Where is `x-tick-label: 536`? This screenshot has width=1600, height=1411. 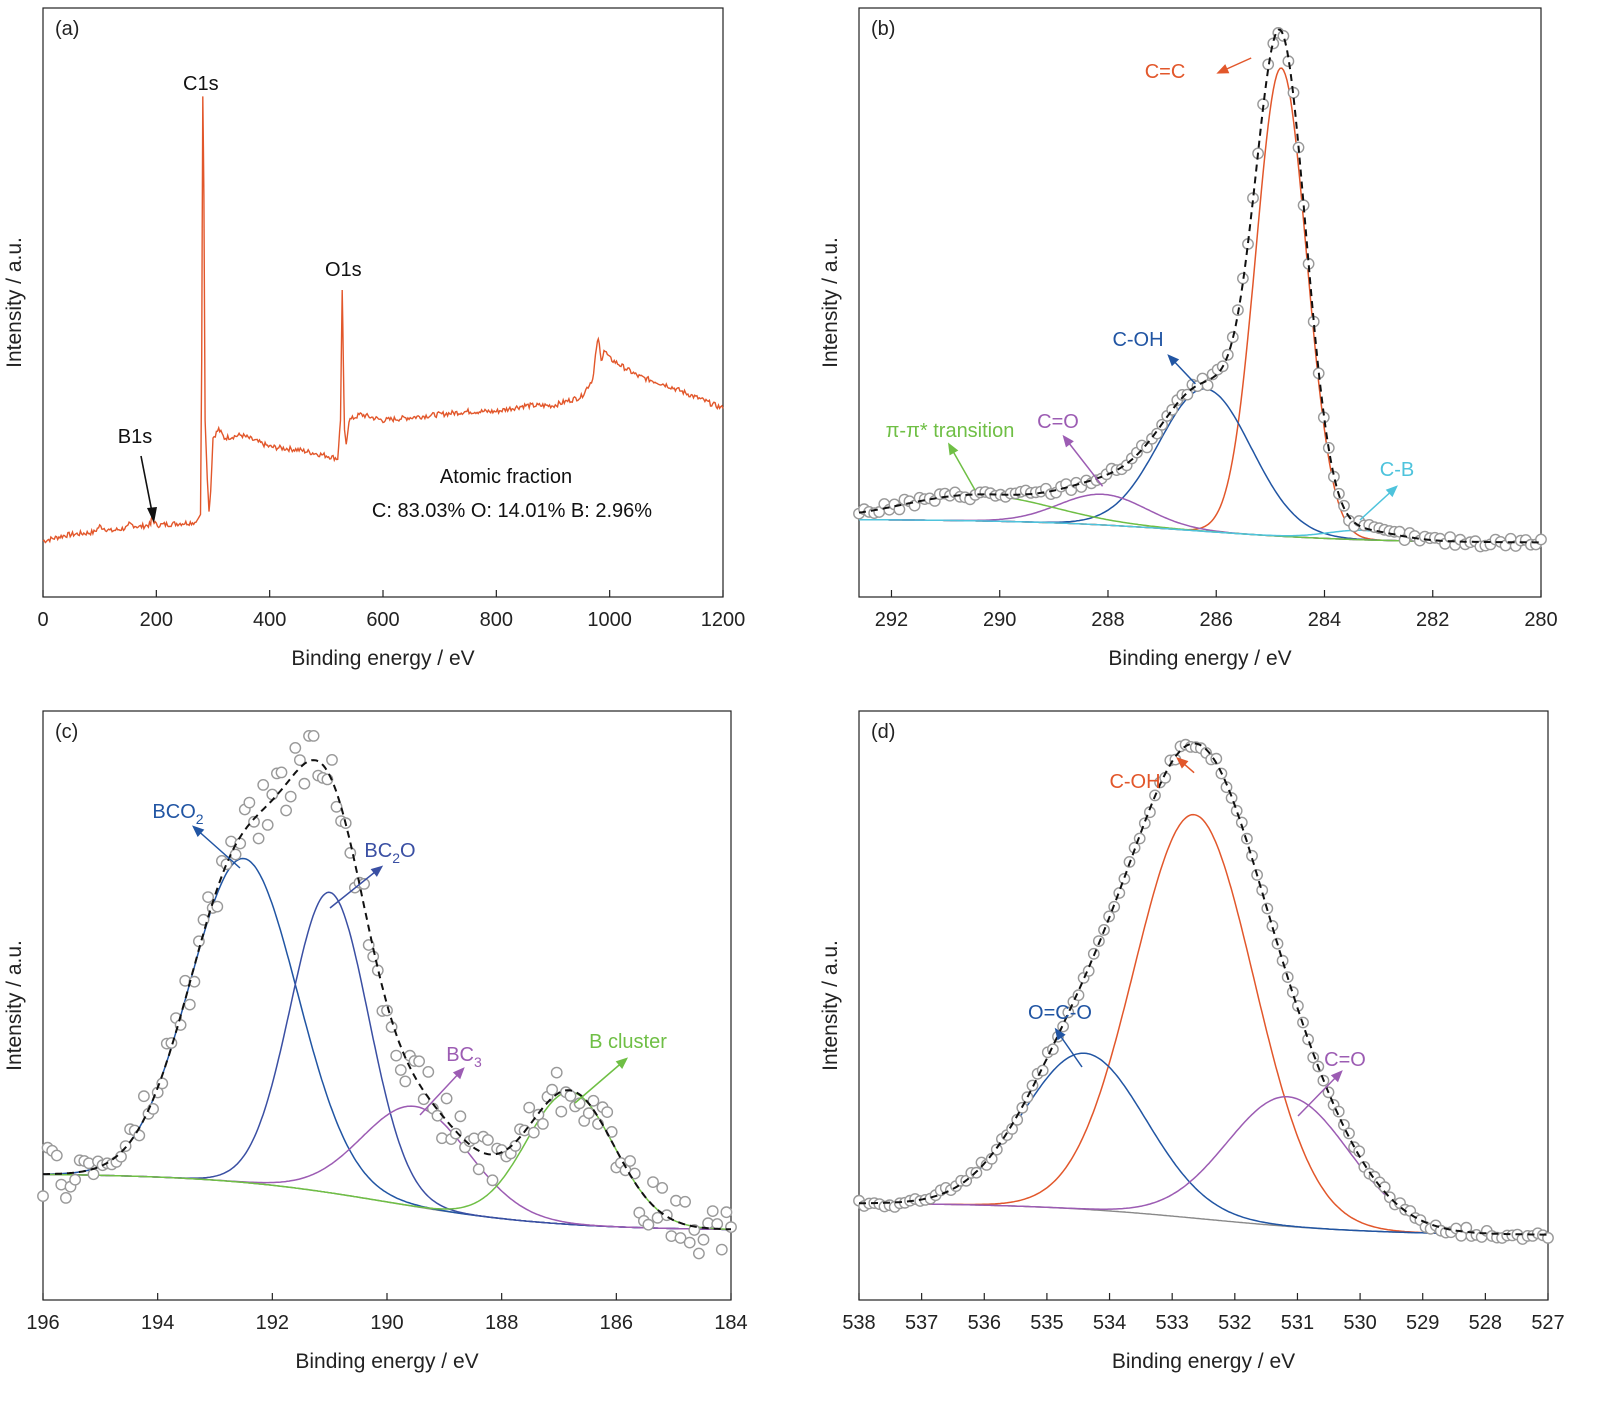
x-tick-label: 536 is located at coordinates (984, 1323).